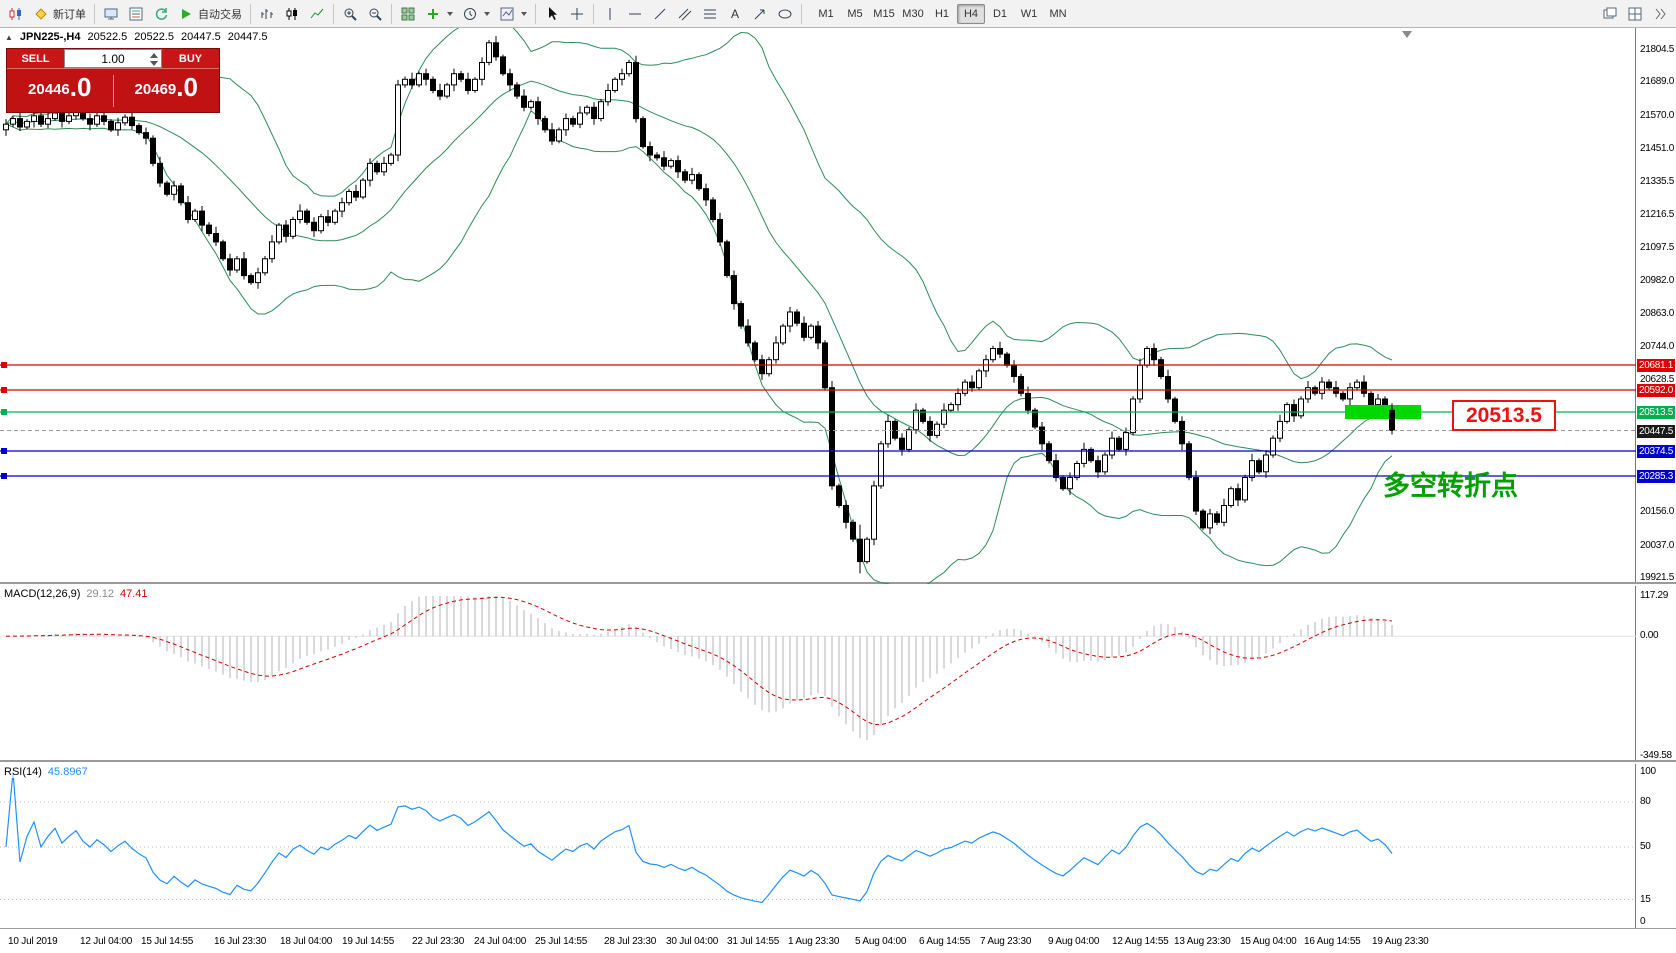 The image size is (1676, 953). What do you see at coordinates (433, 13) in the screenshot?
I see `indicators-icon` at bounding box center [433, 13].